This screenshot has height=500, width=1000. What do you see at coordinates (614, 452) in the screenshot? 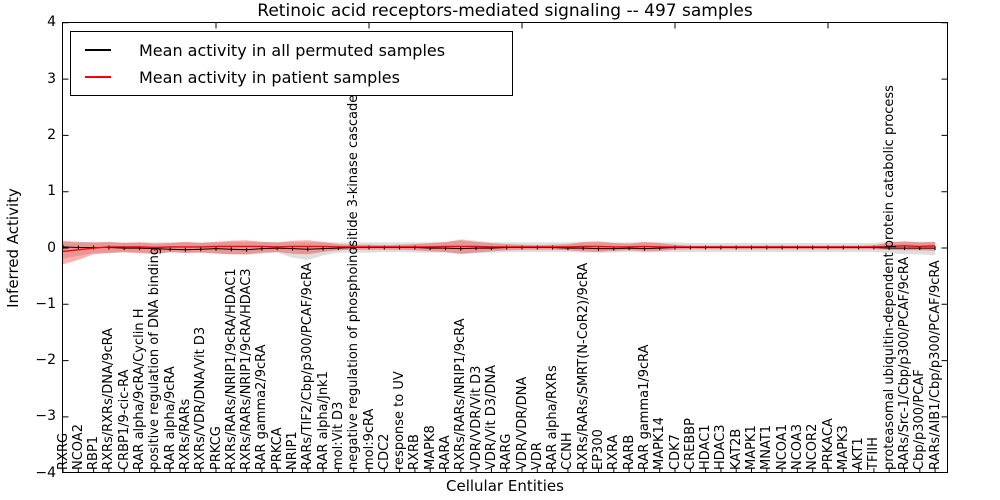
I see `x-tick-label: RXRA` at bounding box center [614, 452].